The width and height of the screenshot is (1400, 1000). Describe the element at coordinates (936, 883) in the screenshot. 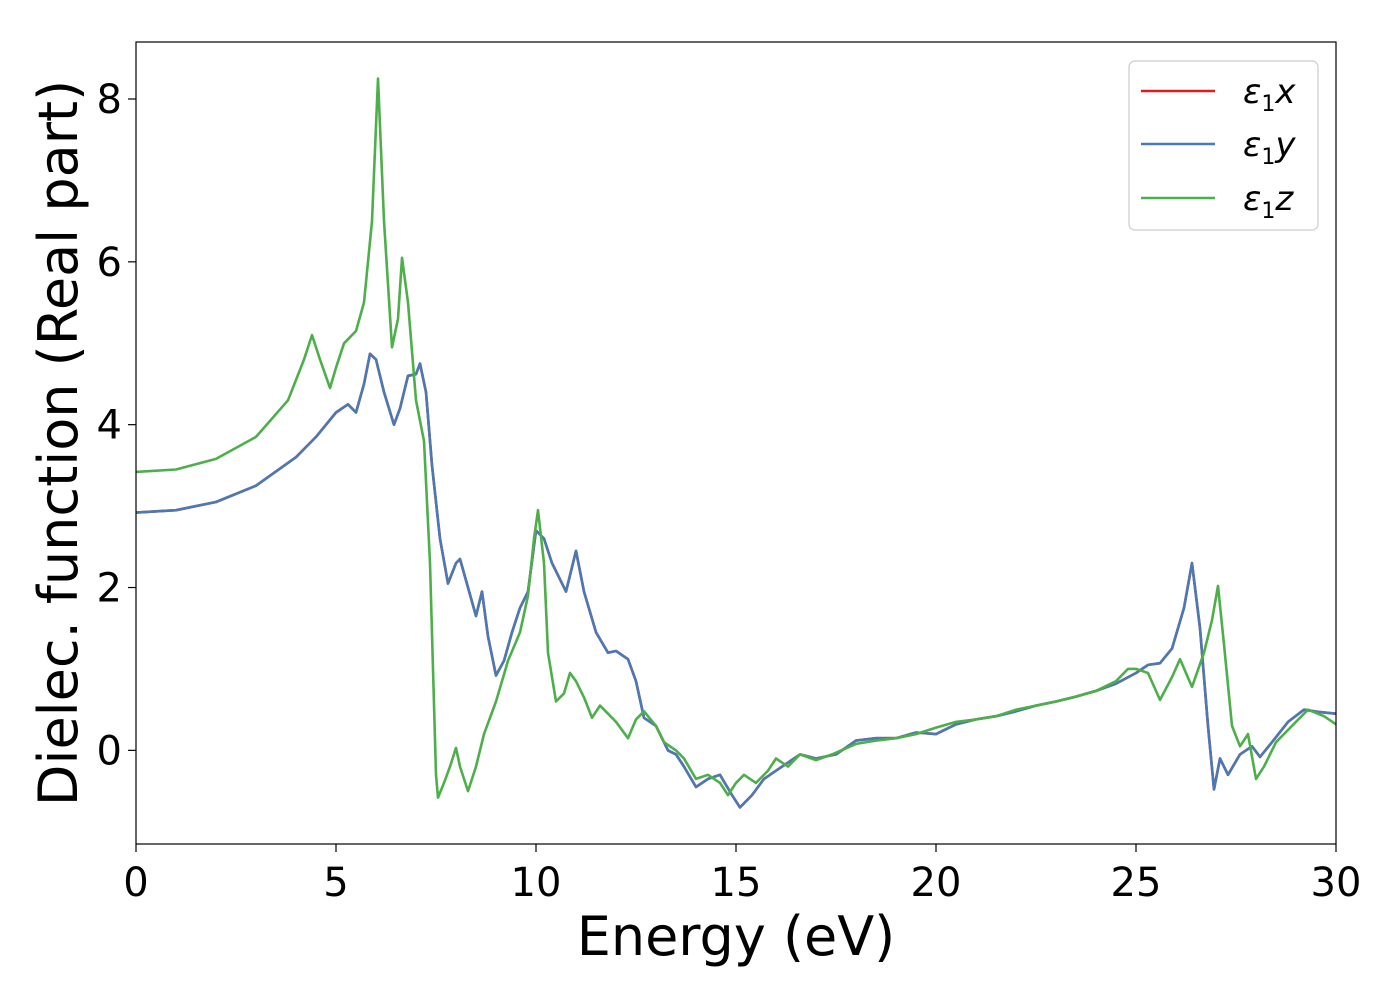

I see `x-tick-label: 20` at that location.